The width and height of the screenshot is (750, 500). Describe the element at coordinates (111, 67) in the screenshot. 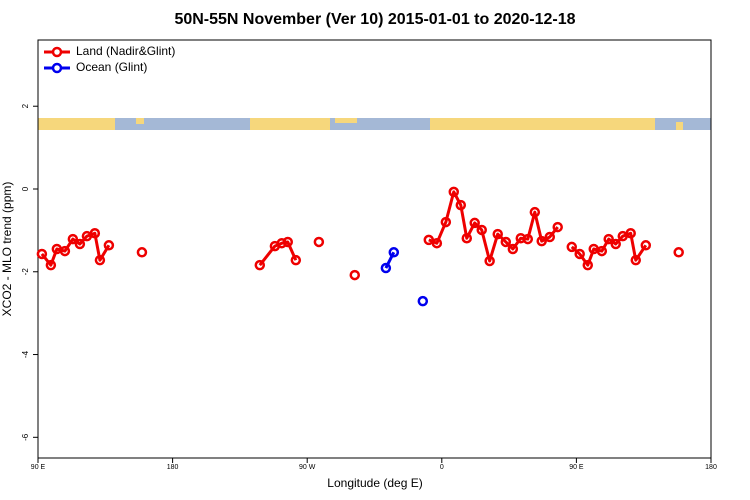

I see `legend-label: Ocean (Glint)` at that location.